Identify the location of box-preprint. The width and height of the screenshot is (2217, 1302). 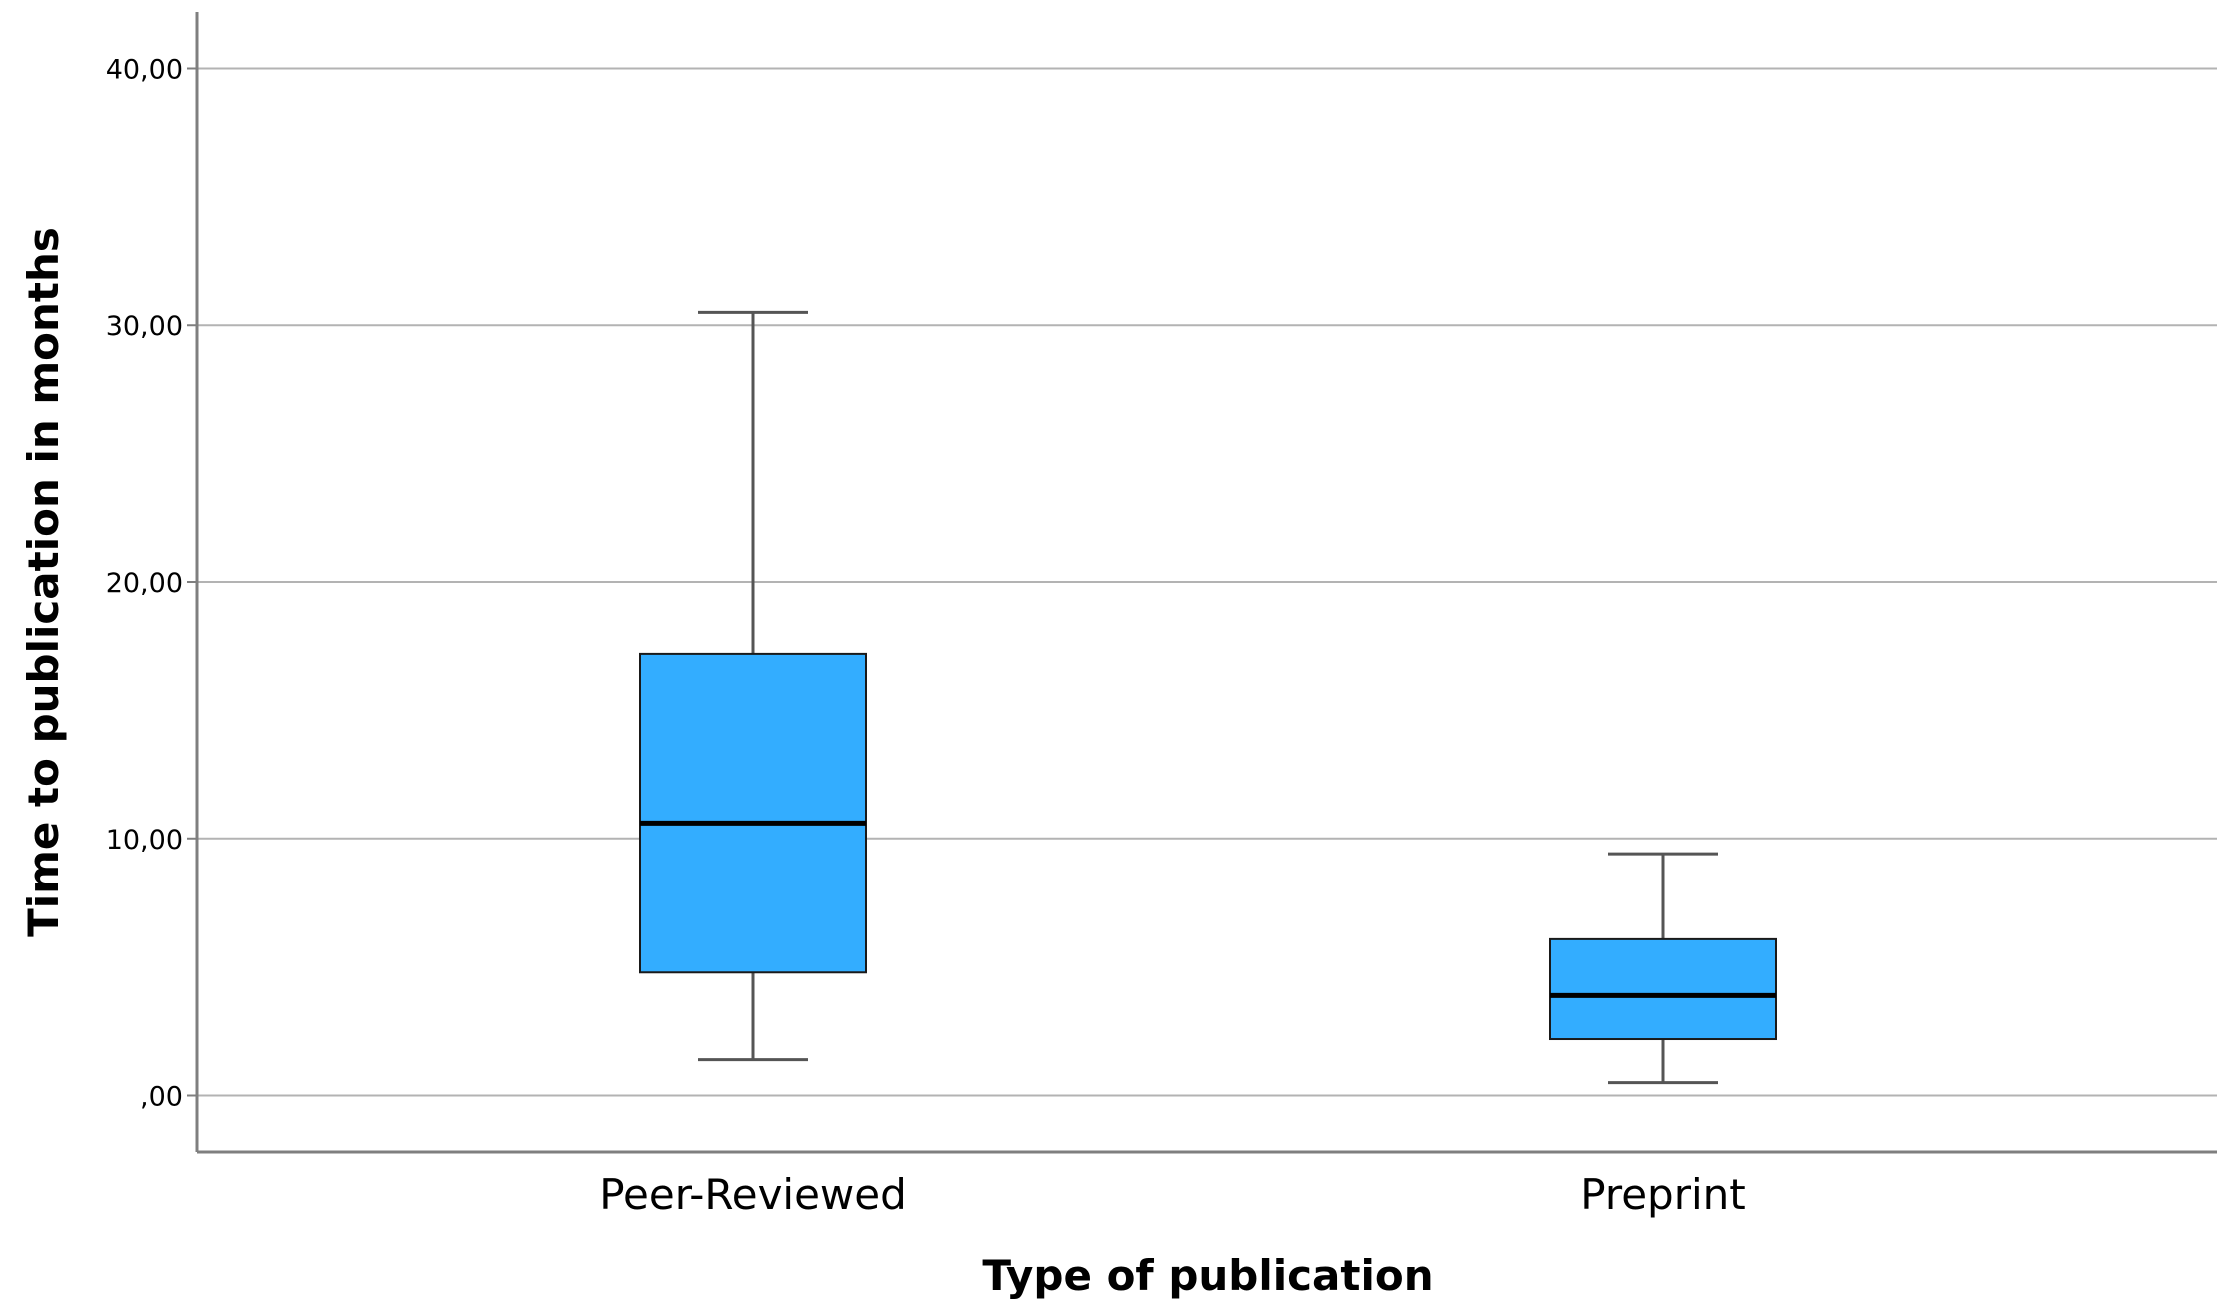
(1663, 968).